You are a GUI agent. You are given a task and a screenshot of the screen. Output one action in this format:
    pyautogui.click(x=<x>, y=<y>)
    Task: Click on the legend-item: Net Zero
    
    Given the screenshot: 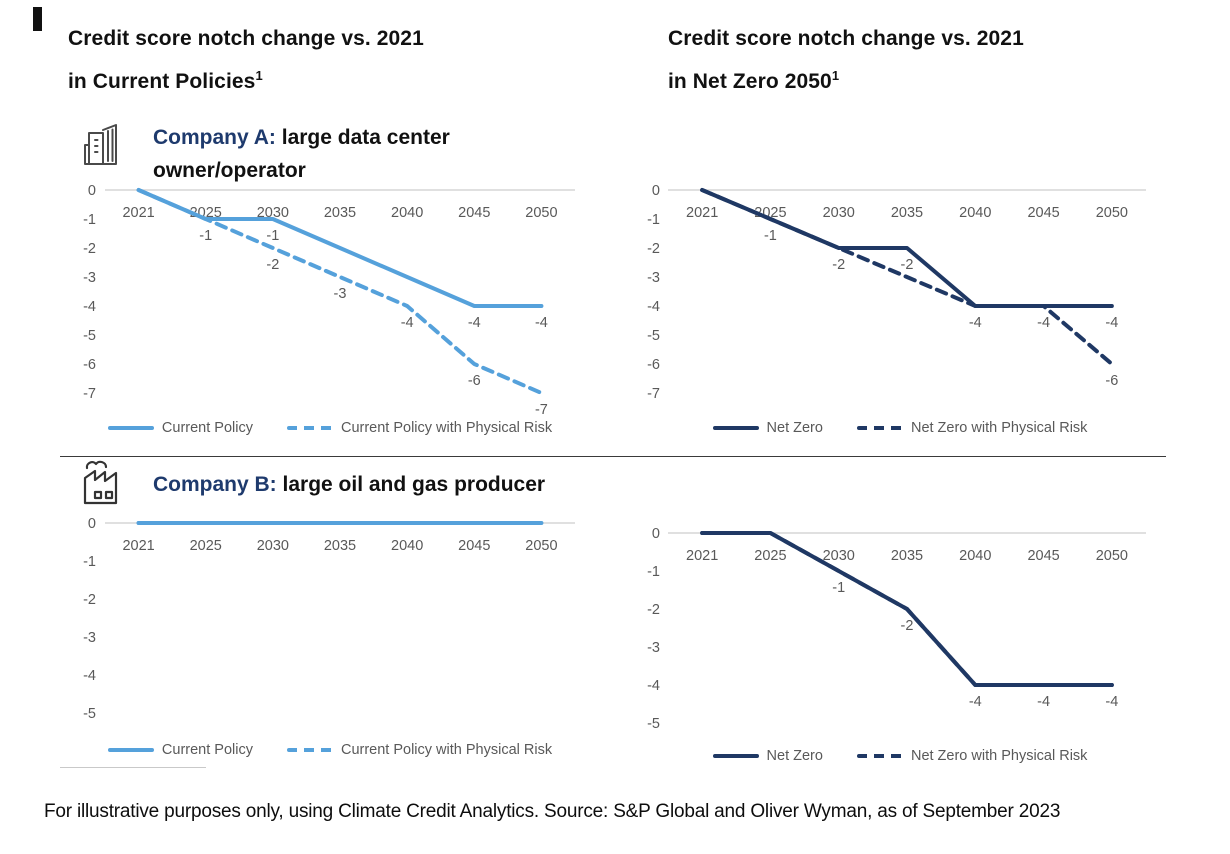 What is the action you would take?
    pyautogui.click(x=767, y=756)
    